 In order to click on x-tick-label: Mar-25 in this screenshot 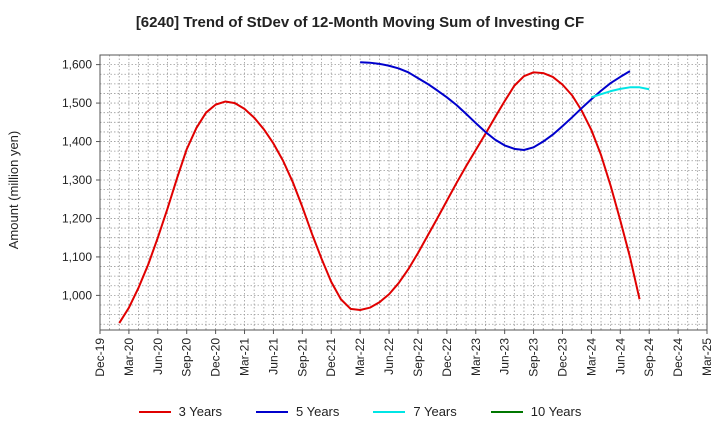, I will do `click(707, 357)`.